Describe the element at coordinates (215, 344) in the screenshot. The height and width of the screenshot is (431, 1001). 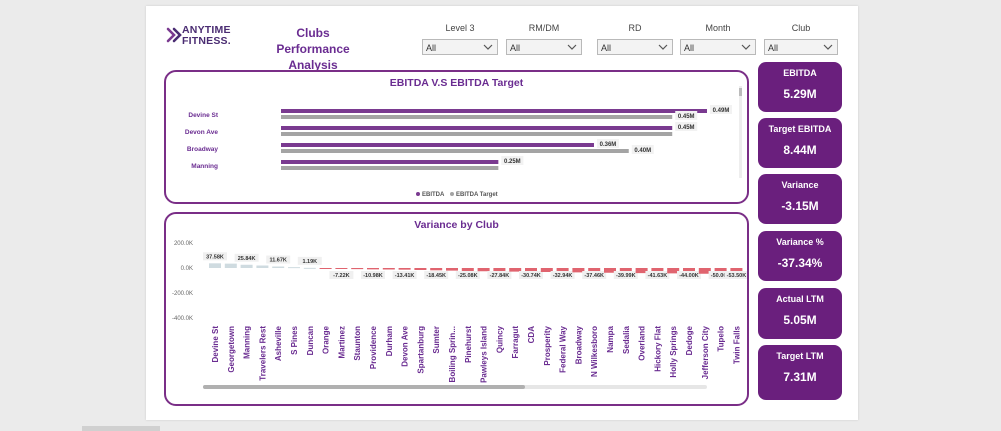
I see `x-tick-label: Devine St` at that location.